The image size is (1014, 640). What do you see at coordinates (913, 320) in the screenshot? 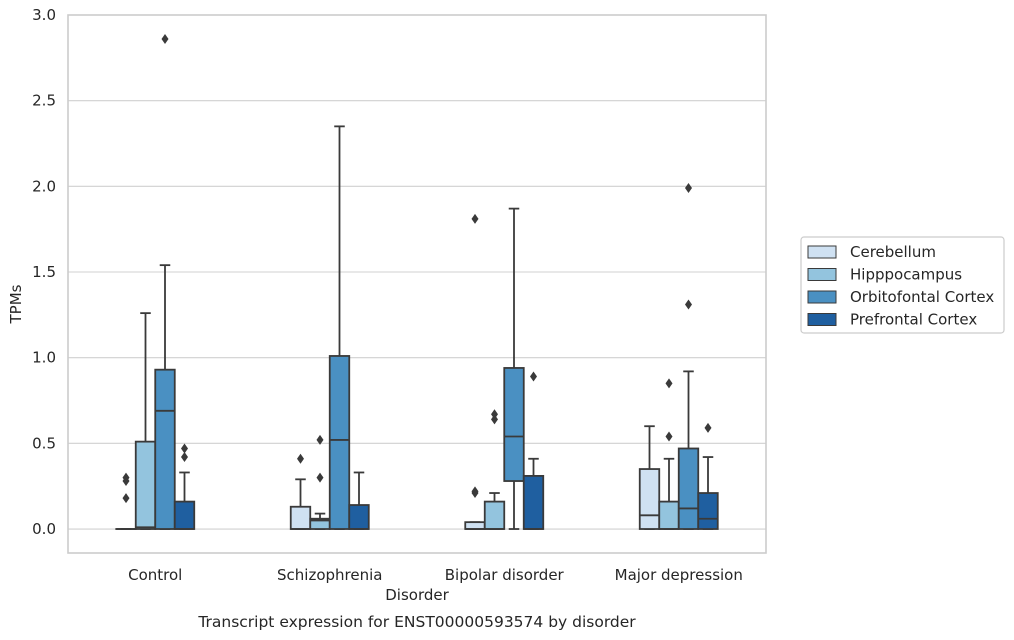
I see `legend-label: Prefrontal Cortex` at bounding box center [913, 320].